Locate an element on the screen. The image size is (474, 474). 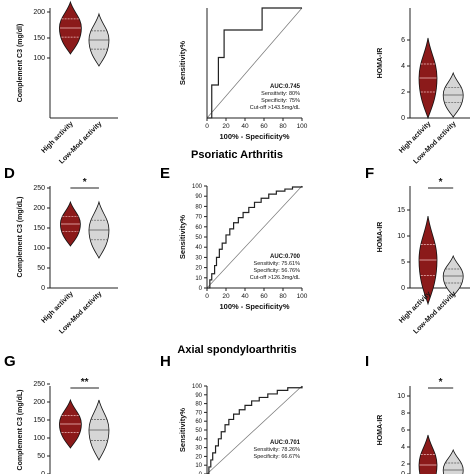
panel-letter-g: G is located at coordinates (10, 361).